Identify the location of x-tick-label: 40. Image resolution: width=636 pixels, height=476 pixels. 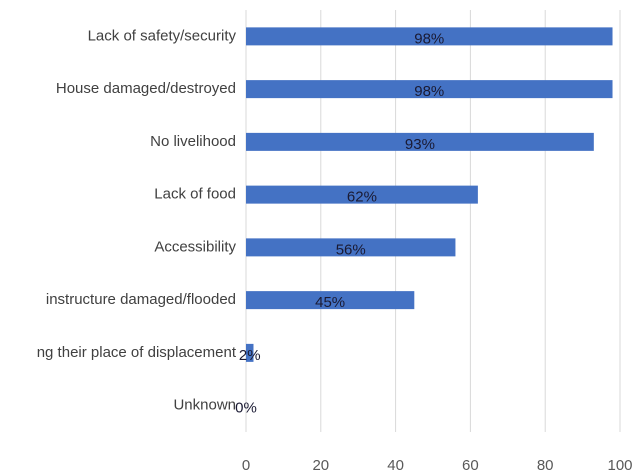
(395, 465).